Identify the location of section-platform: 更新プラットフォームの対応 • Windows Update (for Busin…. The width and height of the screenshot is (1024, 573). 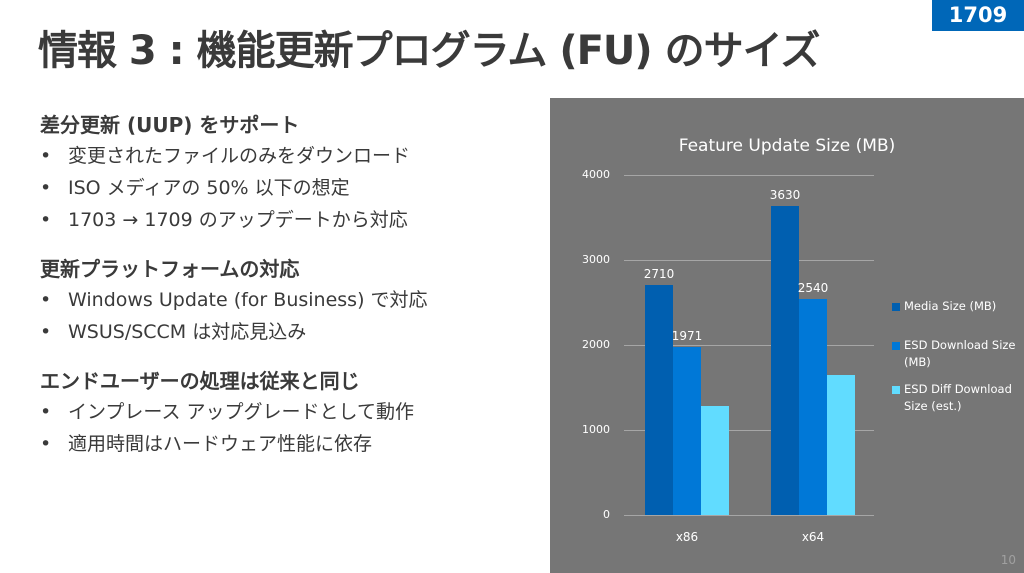
(290, 301).